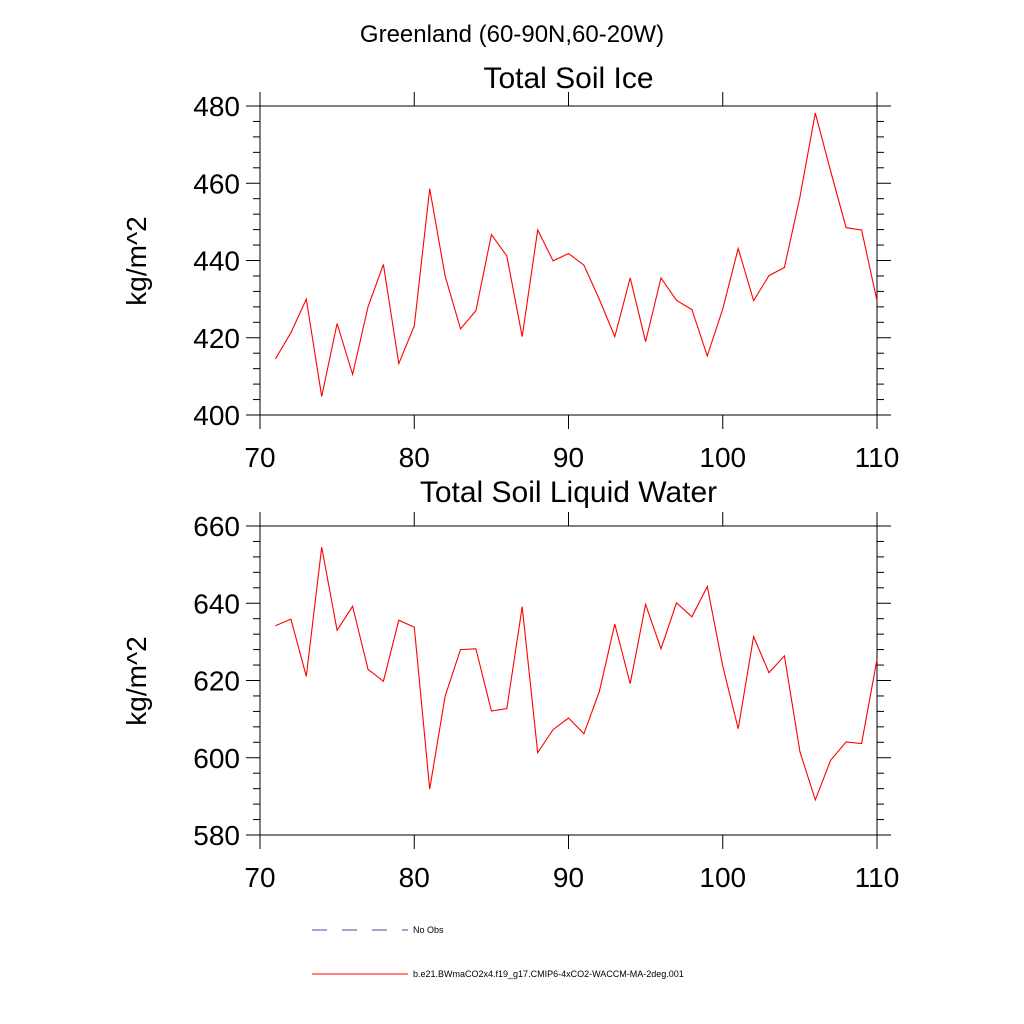 The height and width of the screenshot is (1024, 1024). What do you see at coordinates (216, 681) in the screenshot?
I see `y-tick-label: 620` at bounding box center [216, 681].